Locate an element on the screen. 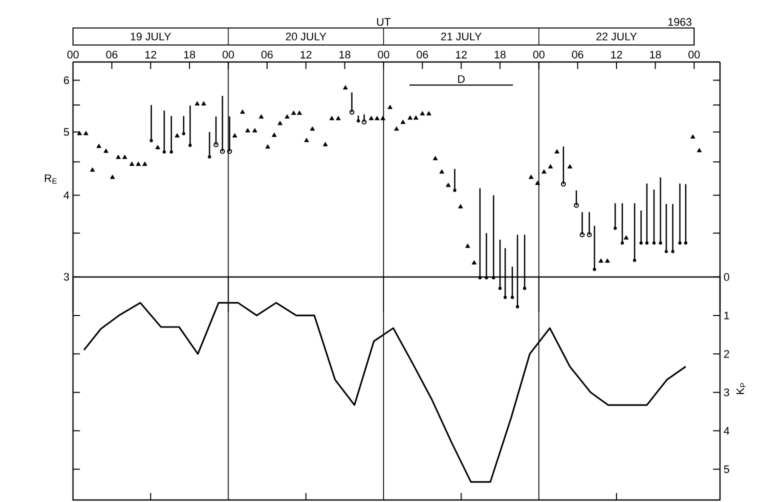 This screenshot has width=771, height=502. text: 1963 is located at coordinates (680, 22).